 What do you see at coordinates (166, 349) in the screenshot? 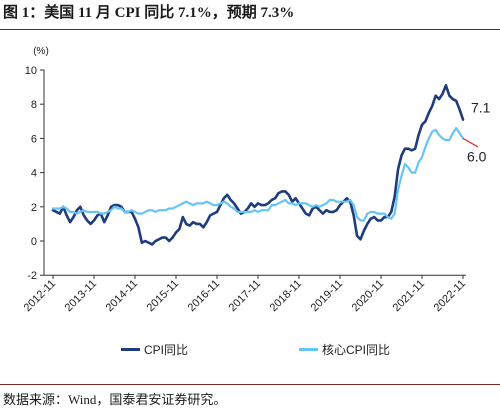
I see `legend-label-cpi-yoy: CPI同比` at bounding box center [166, 349].